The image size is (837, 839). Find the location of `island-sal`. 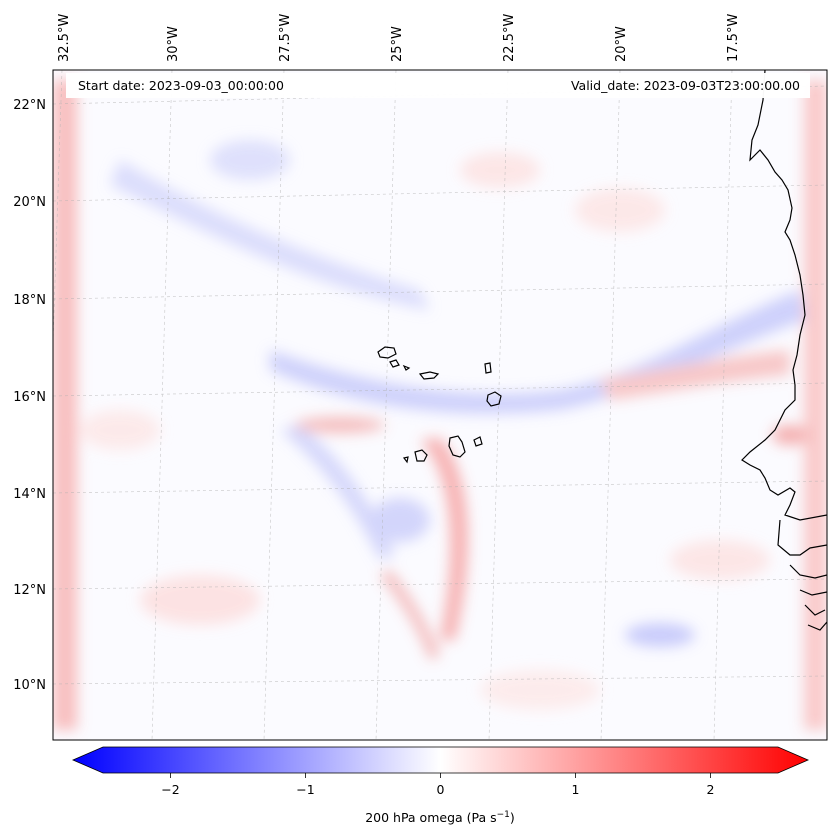

island-sal is located at coordinates (488, 368).